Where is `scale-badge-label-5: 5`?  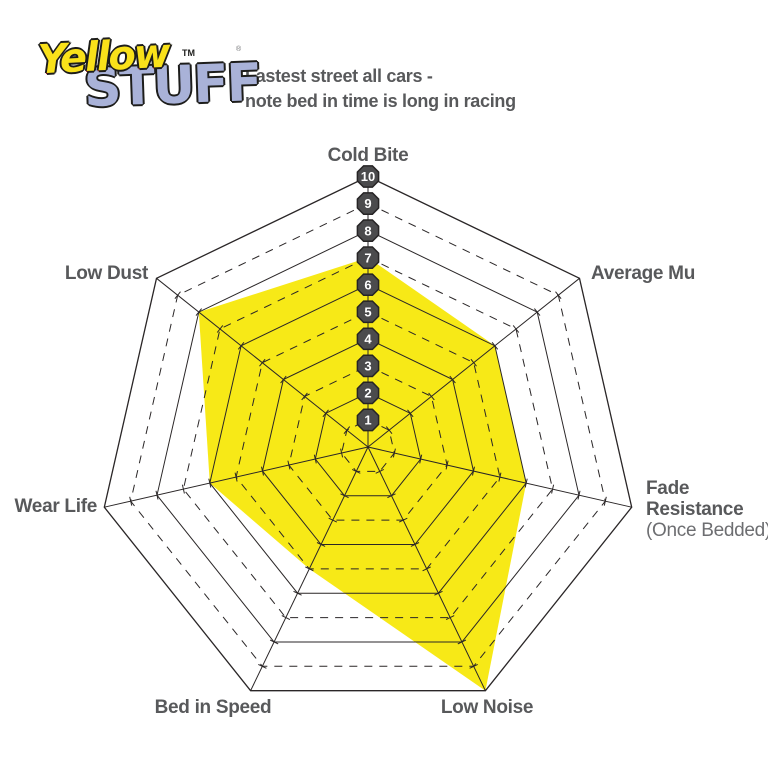
scale-badge-label-5: 5 is located at coordinates (367, 311).